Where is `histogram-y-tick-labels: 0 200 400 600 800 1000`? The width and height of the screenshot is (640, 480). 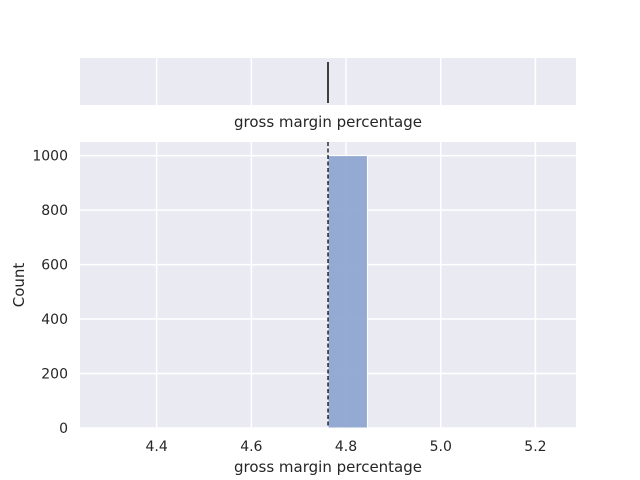
histogram-y-tick-labels: 0 200 400 600 800 1000 is located at coordinates (50, 293).